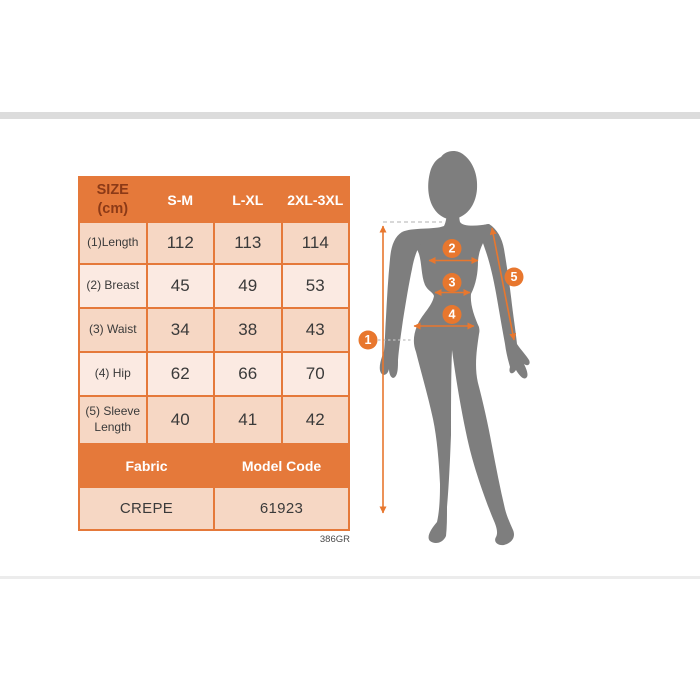  What do you see at coordinates (281, 508) in the screenshot?
I see `model-code-value: 61923` at bounding box center [281, 508].